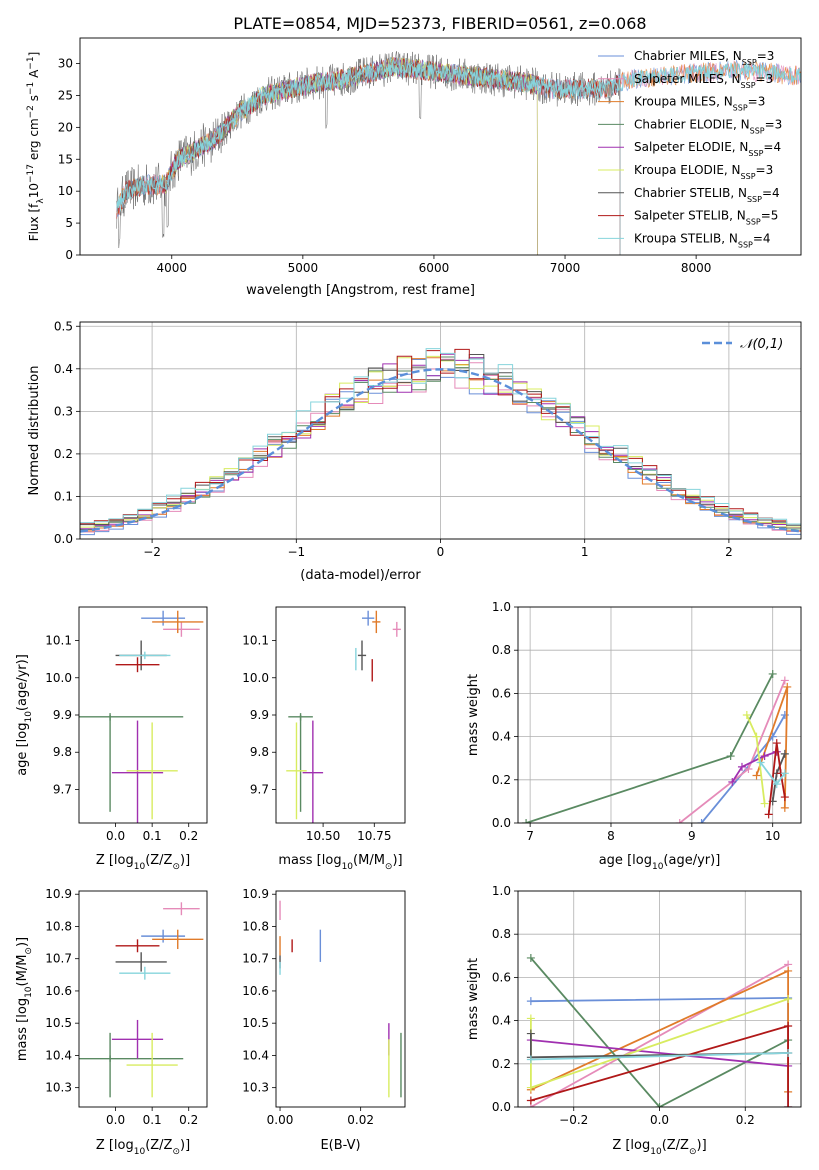  I want to click on spectrum-xtick-label: 8000, so click(696, 268).